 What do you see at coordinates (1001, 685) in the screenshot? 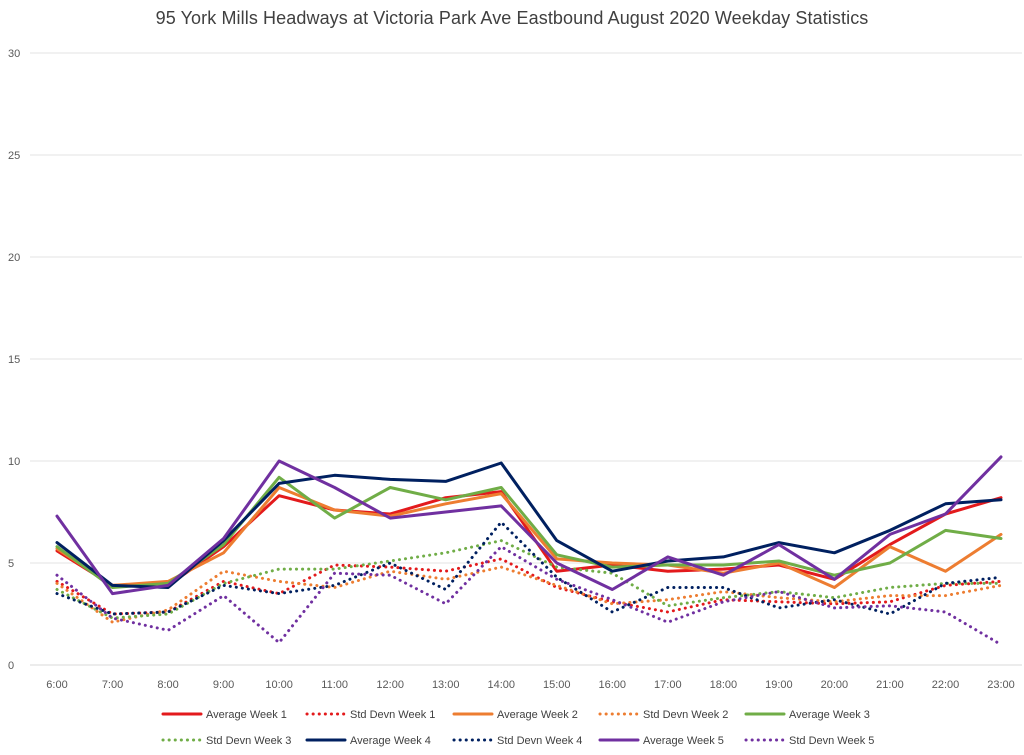
I see `x-tick-label: 23:00` at bounding box center [1001, 685].